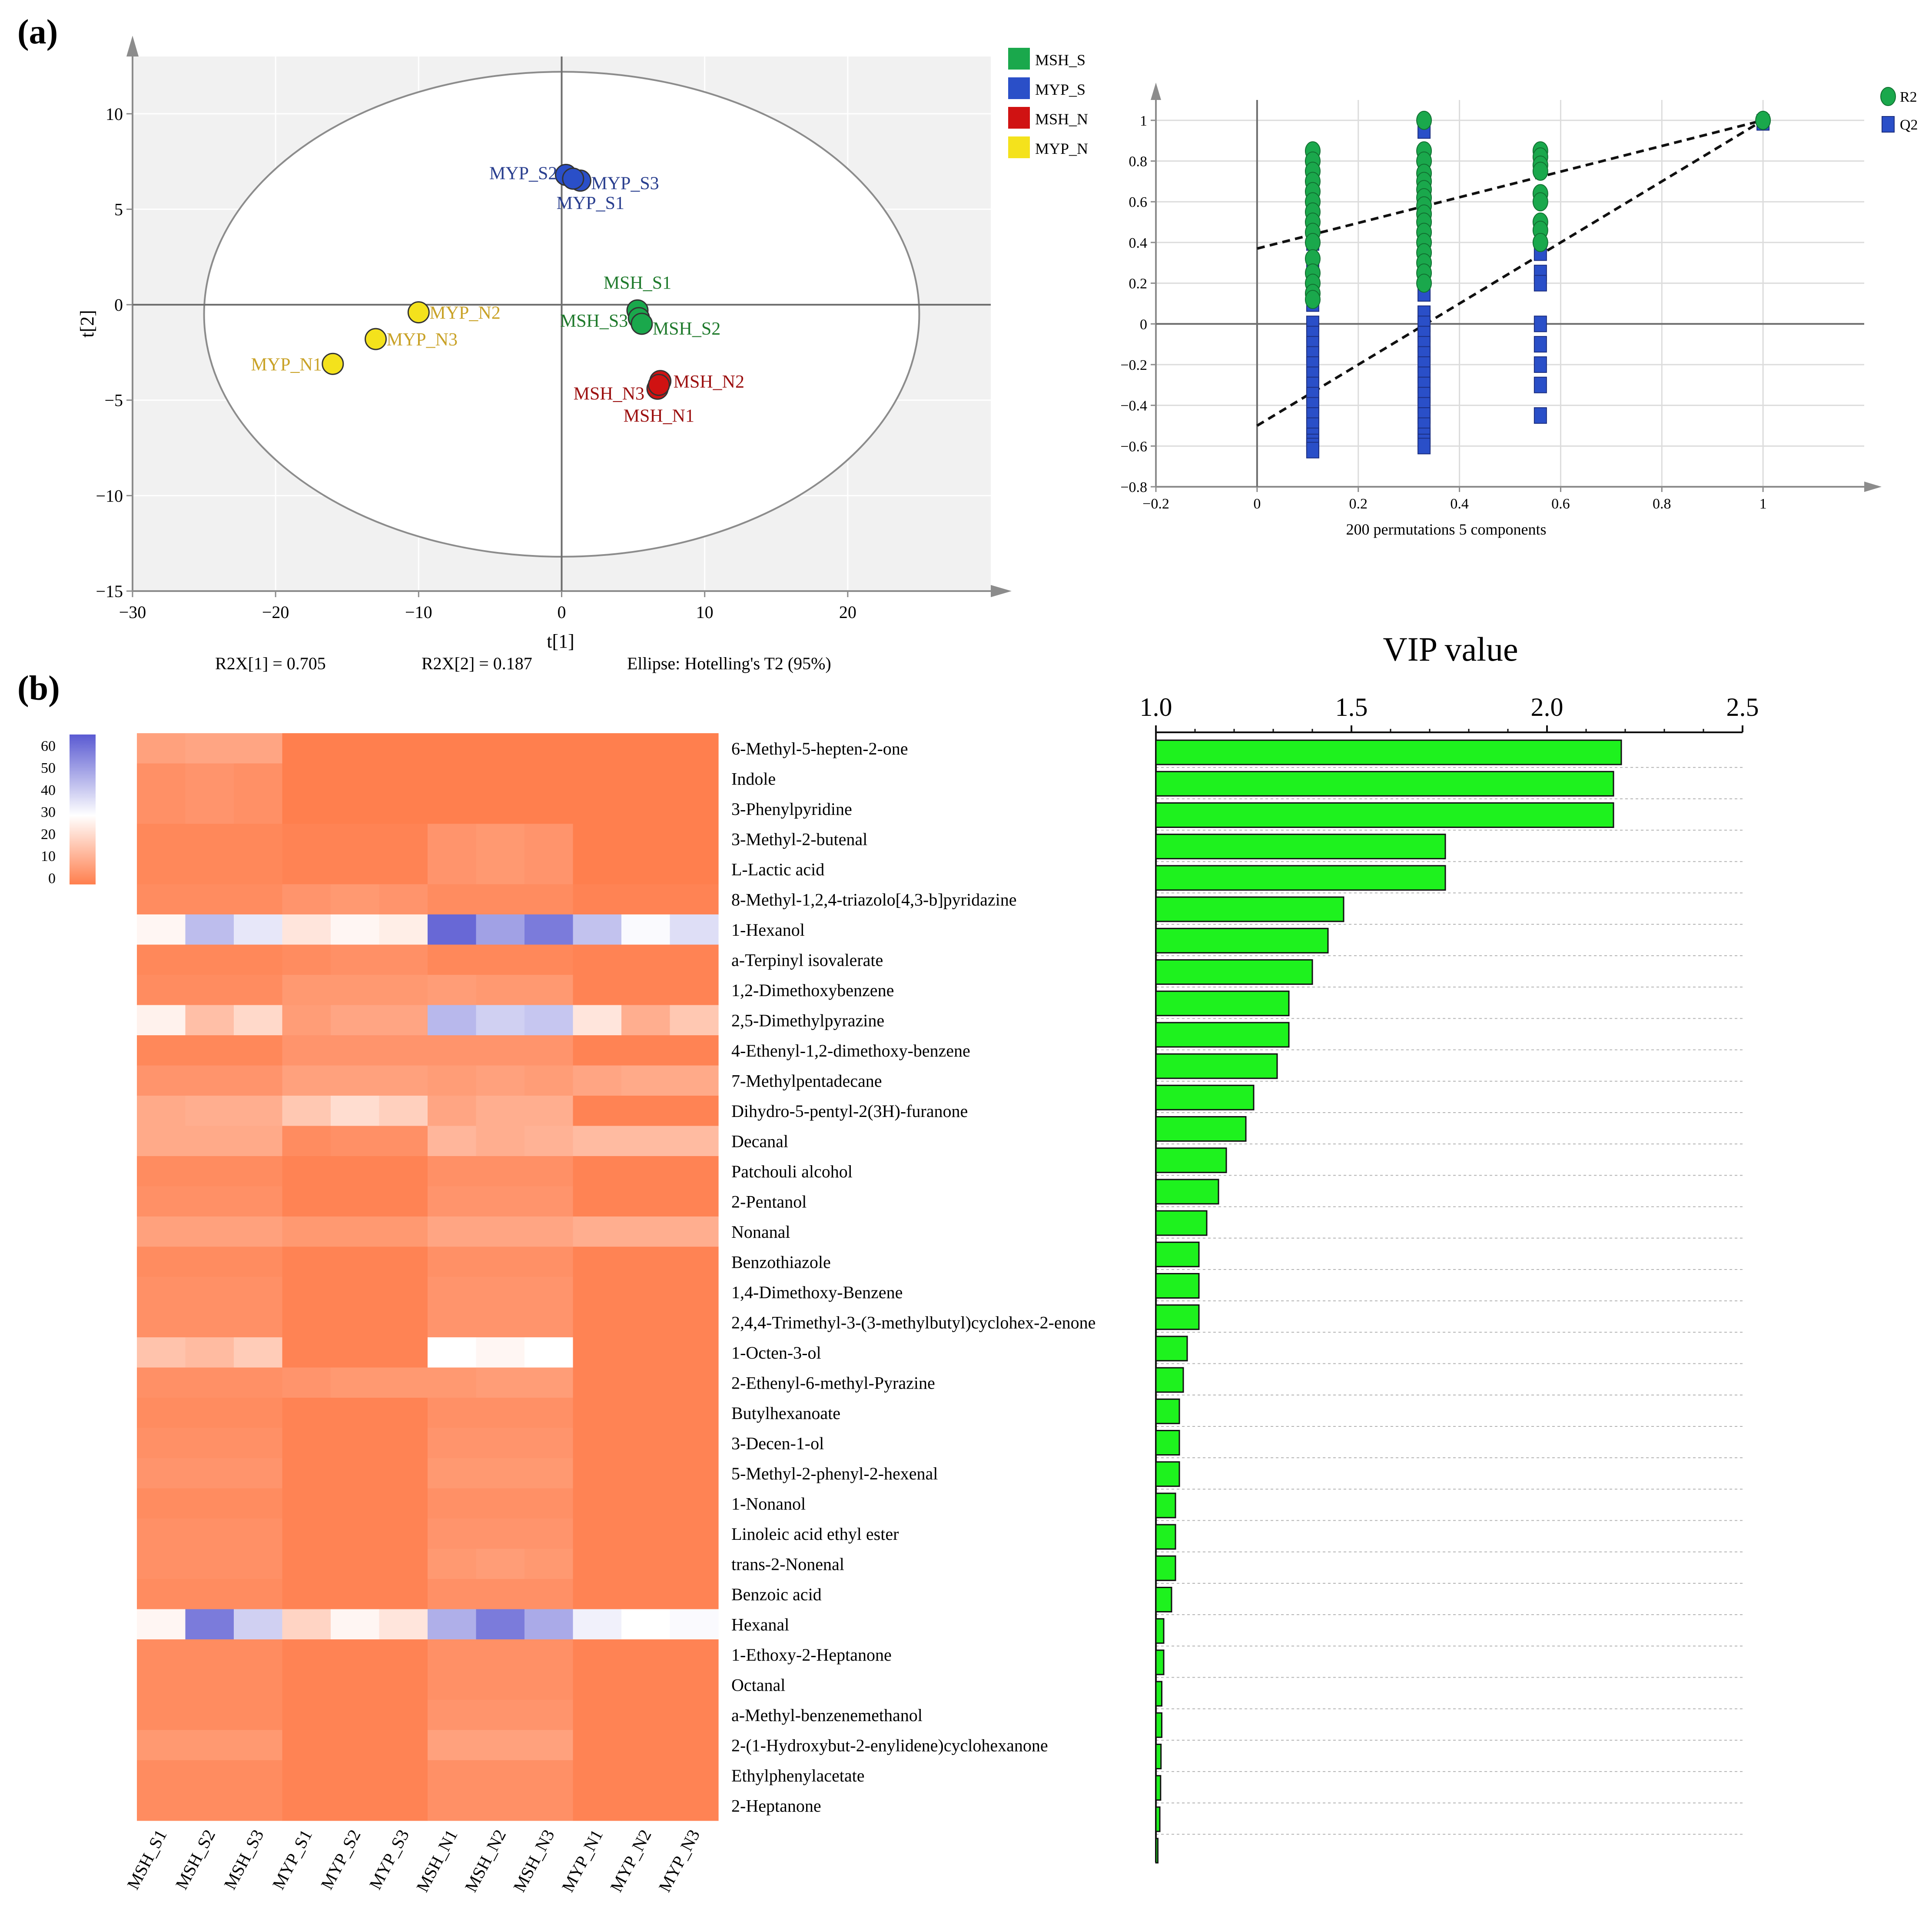 The image size is (1932, 1911). I want to click on perm-gridlines, so click(1509, 294).